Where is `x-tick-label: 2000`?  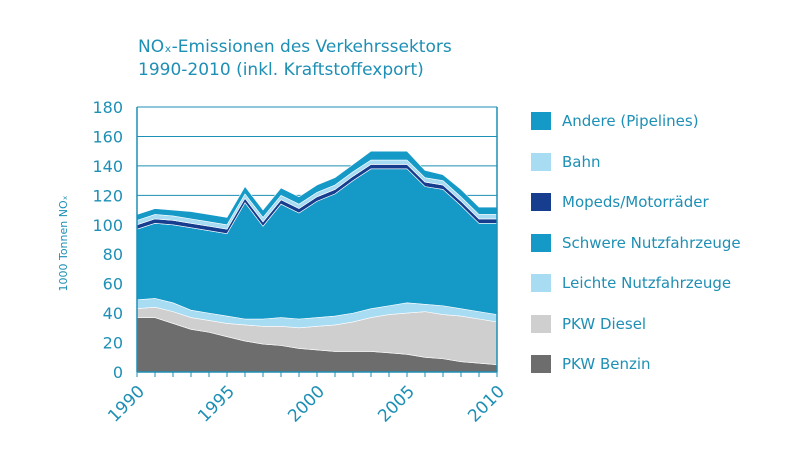
x-tick-label: 2000 is located at coordinates (306, 404).